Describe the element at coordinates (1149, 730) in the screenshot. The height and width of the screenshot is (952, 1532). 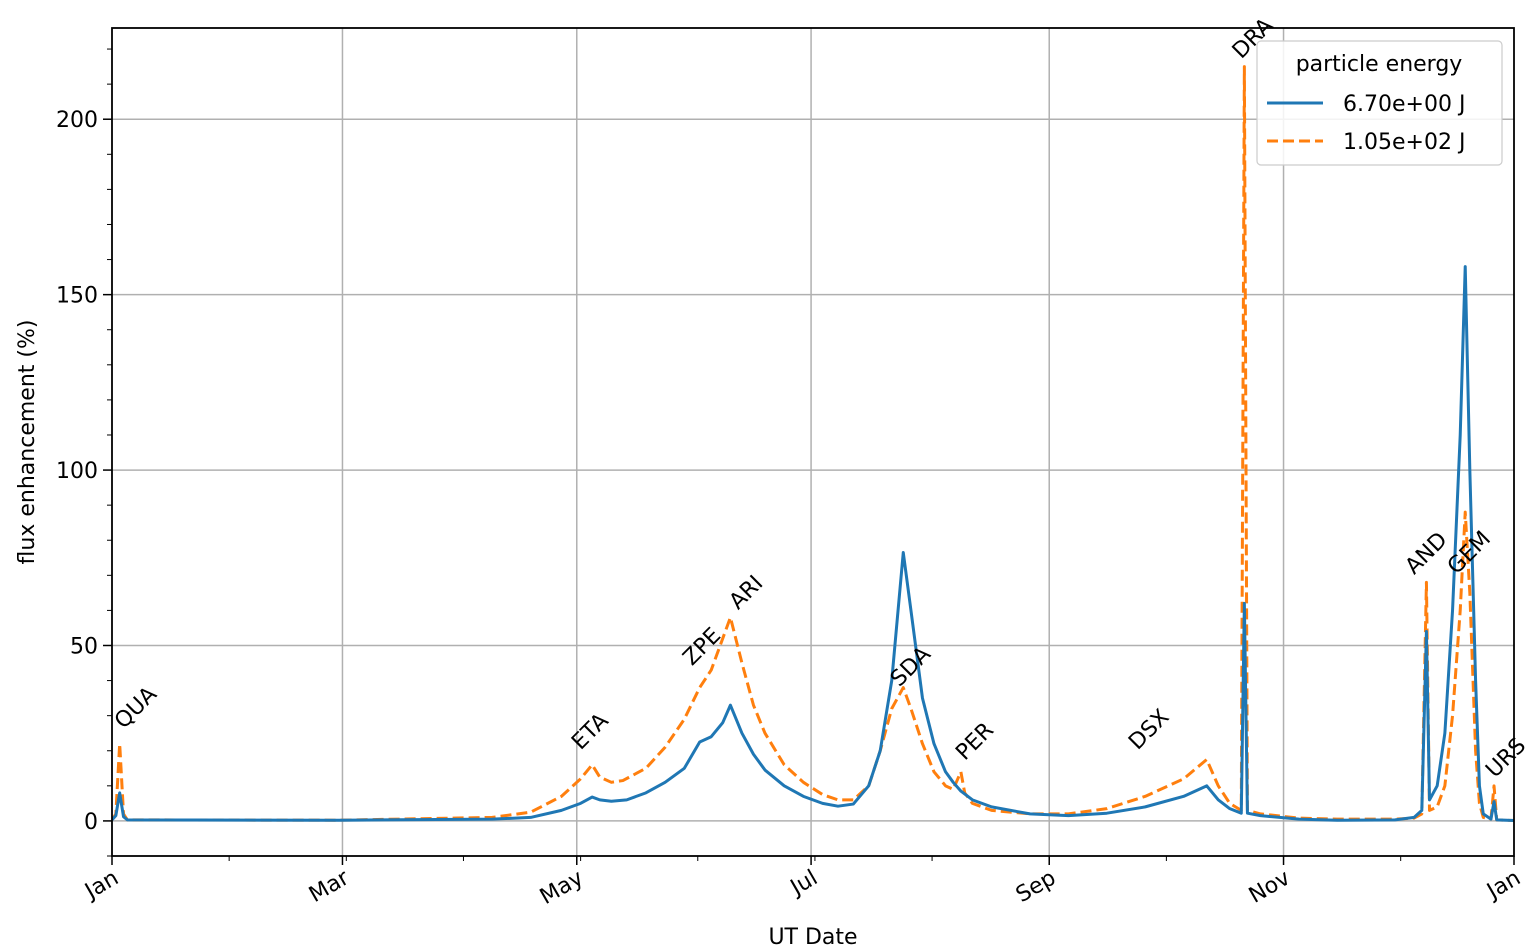
I see `shower-label-dsx: DSX` at that location.